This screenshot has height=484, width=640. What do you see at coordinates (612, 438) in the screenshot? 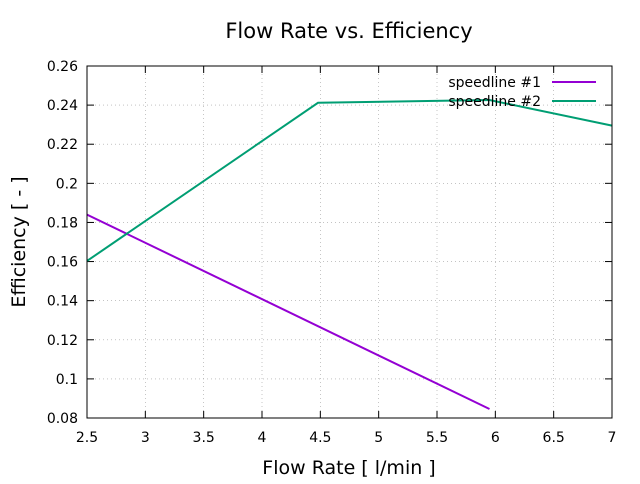
I see `x-tick-label: 7` at bounding box center [612, 438].